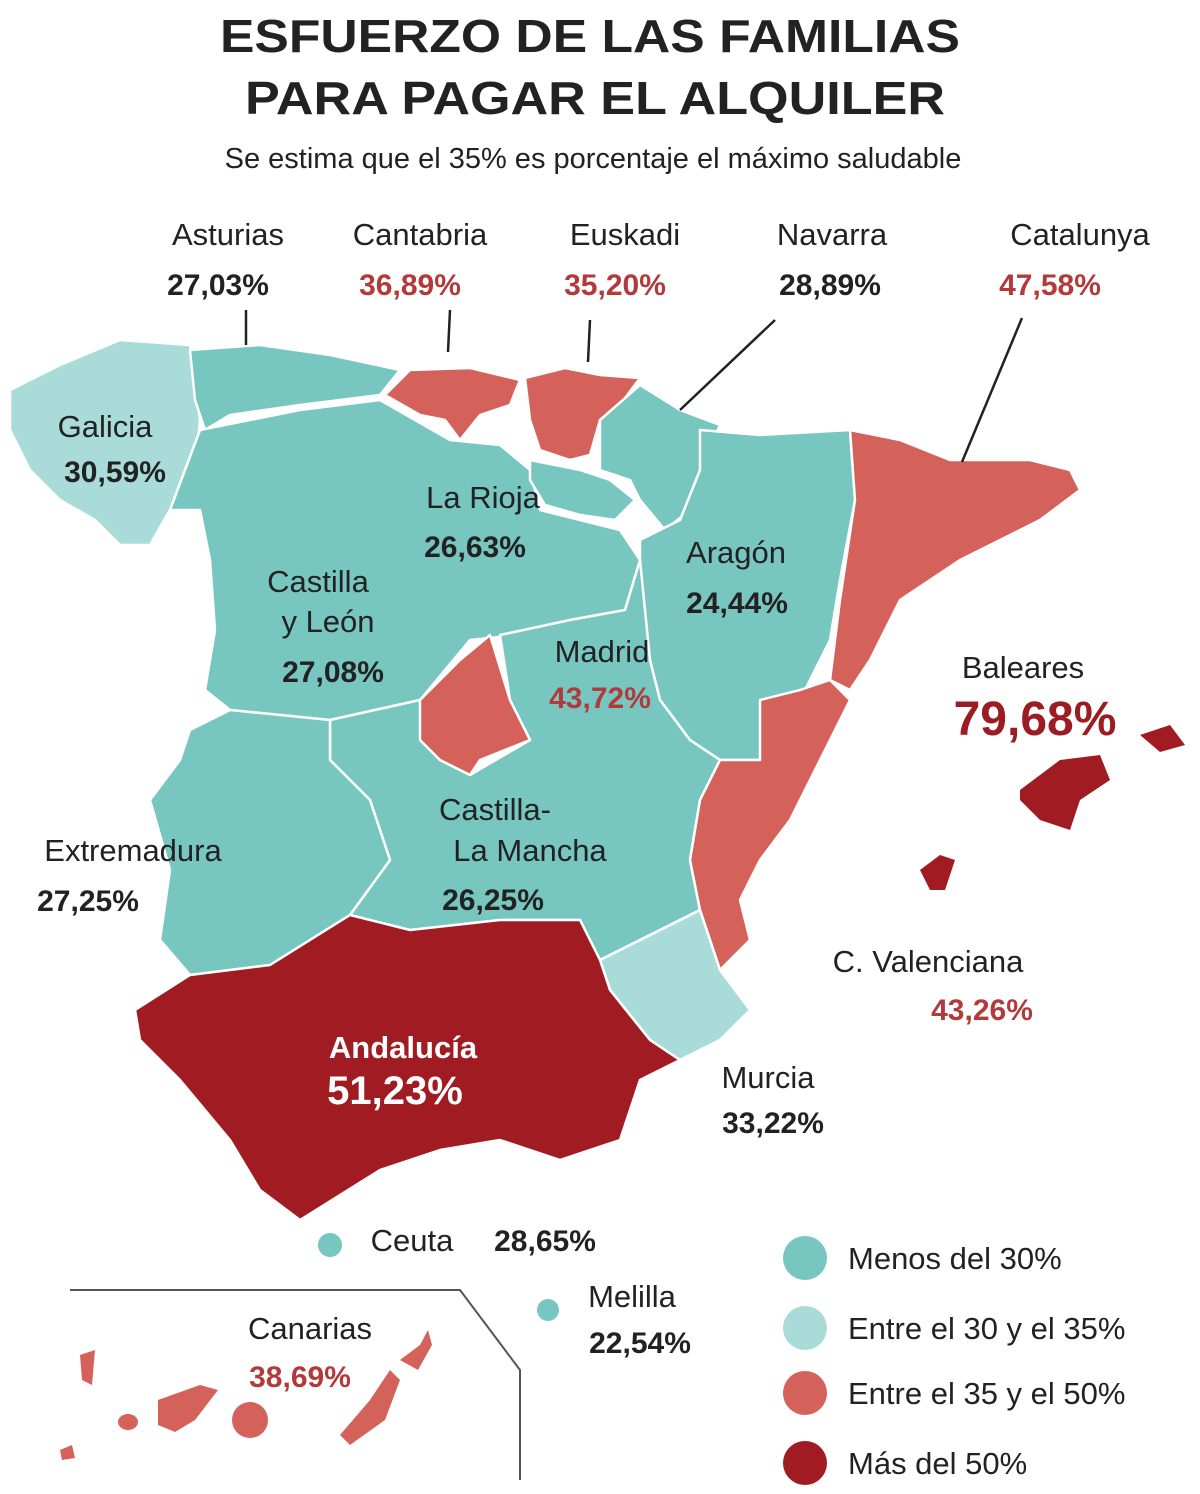  What do you see at coordinates (333, 672) in the screenshot?
I see `region-value: 27,08%` at bounding box center [333, 672].